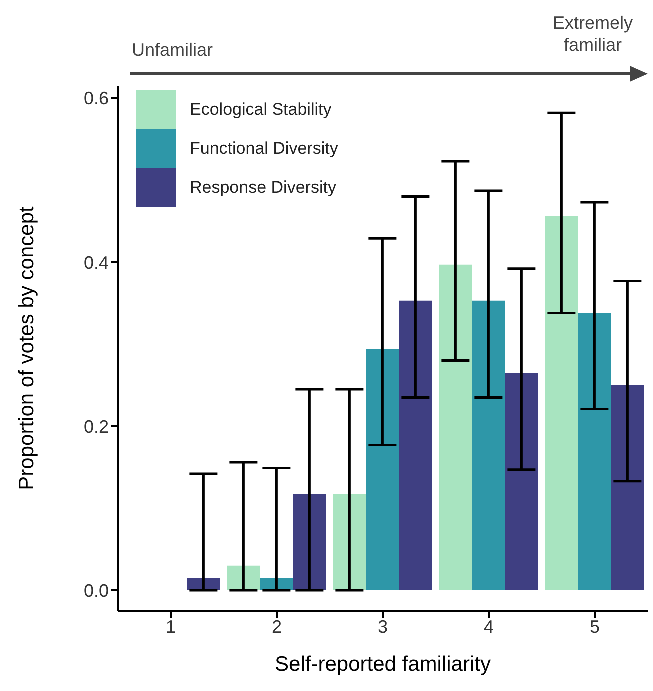  I want to click on text: Unfamiliar, so click(173, 50).